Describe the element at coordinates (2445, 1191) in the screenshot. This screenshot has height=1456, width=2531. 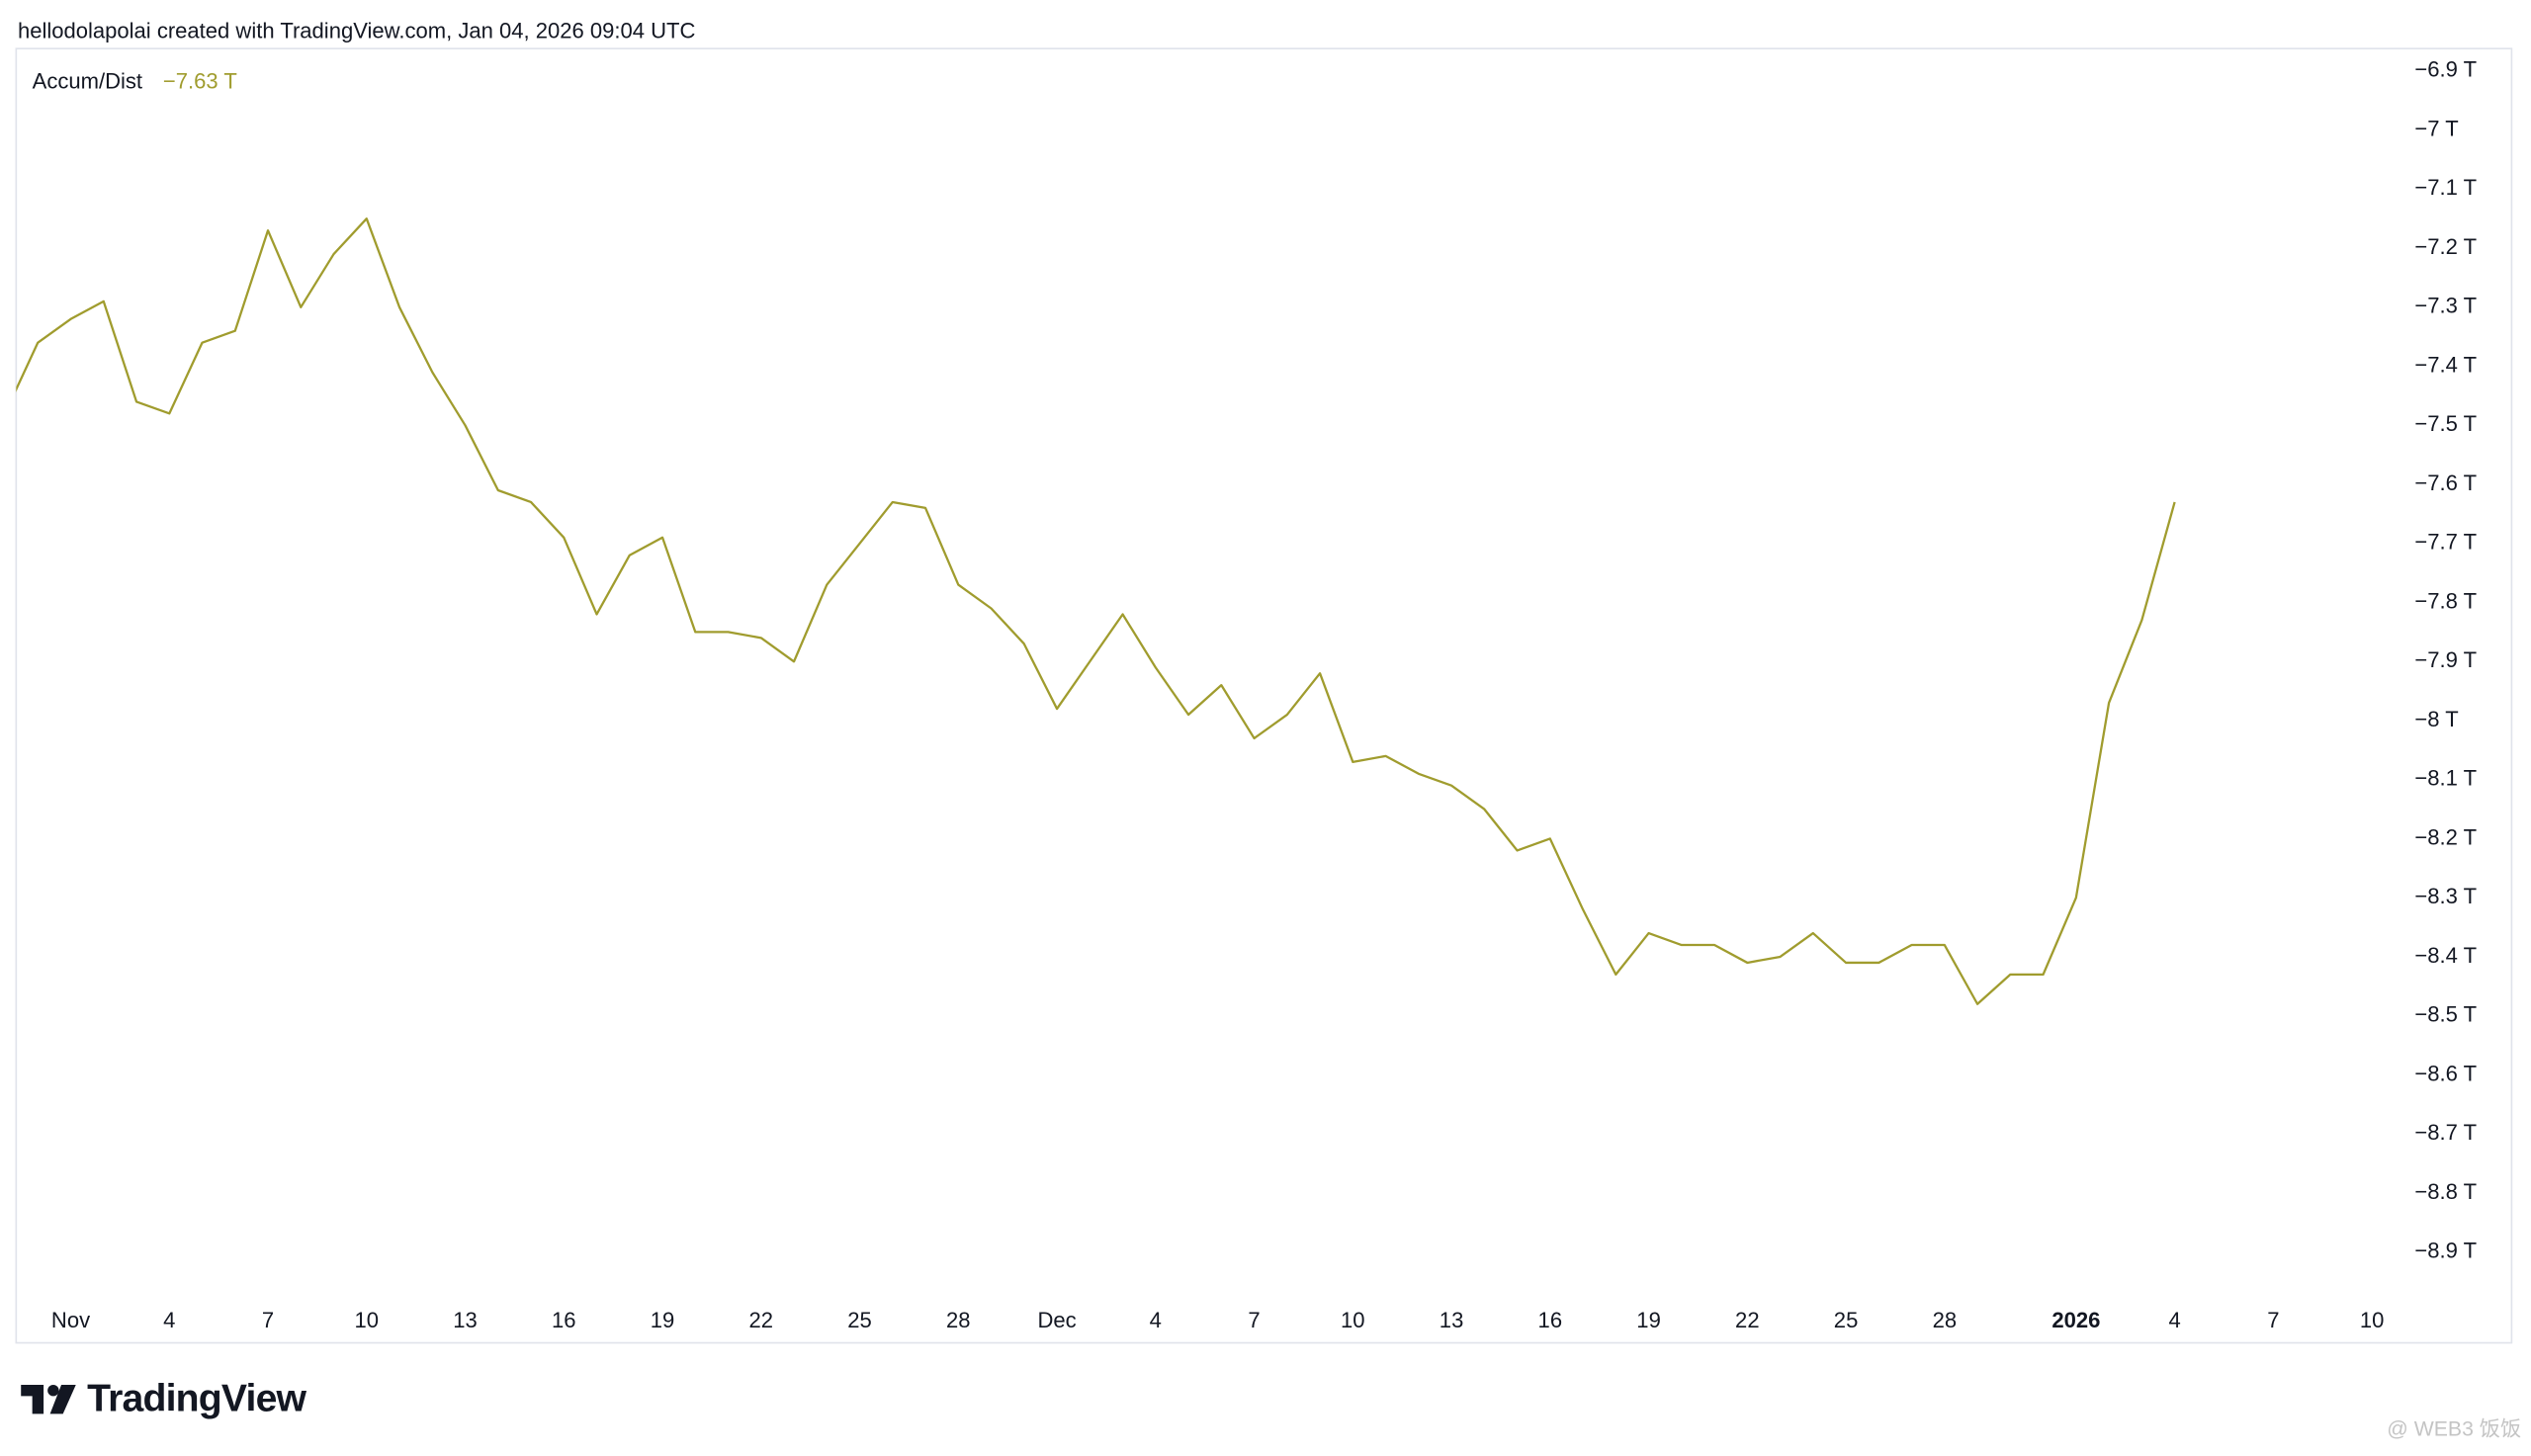
I see `y-tick-label: −8.8 T` at that location.